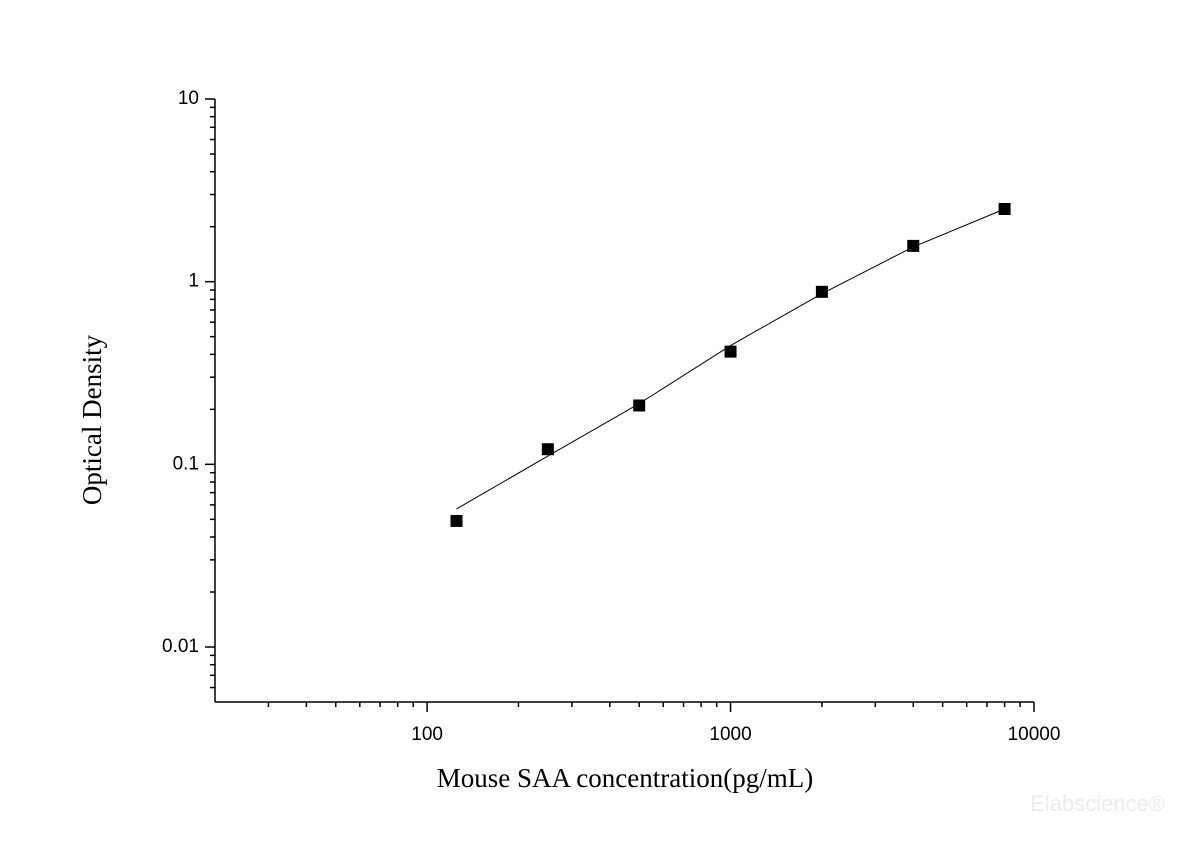  What do you see at coordinates (427, 734) in the screenshot?
I see `x-tick-label: 100` at bounding box center [427, 734].